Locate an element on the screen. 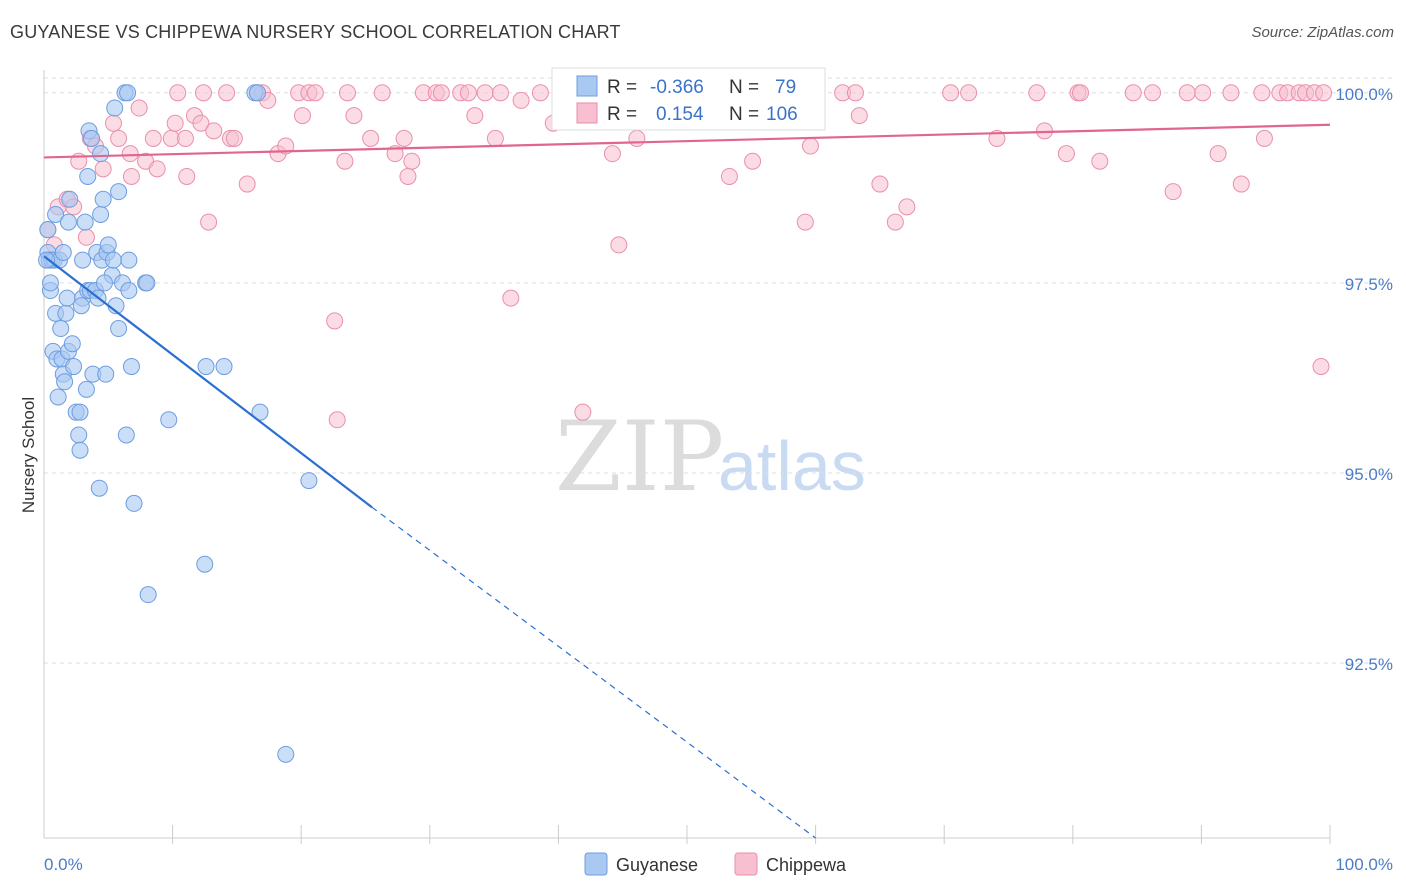  bottom-legend-swatch-guyanese is located at coordinates (596, 864).